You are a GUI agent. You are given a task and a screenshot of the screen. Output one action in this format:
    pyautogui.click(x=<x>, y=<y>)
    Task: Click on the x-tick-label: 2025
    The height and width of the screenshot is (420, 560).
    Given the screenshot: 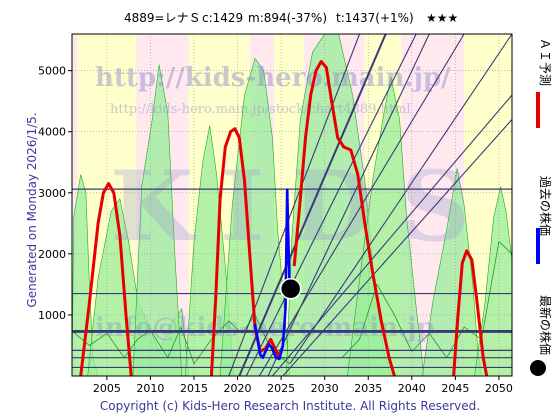 What is the action you would take?
    pyautogui.click(x=281, y=388)
    